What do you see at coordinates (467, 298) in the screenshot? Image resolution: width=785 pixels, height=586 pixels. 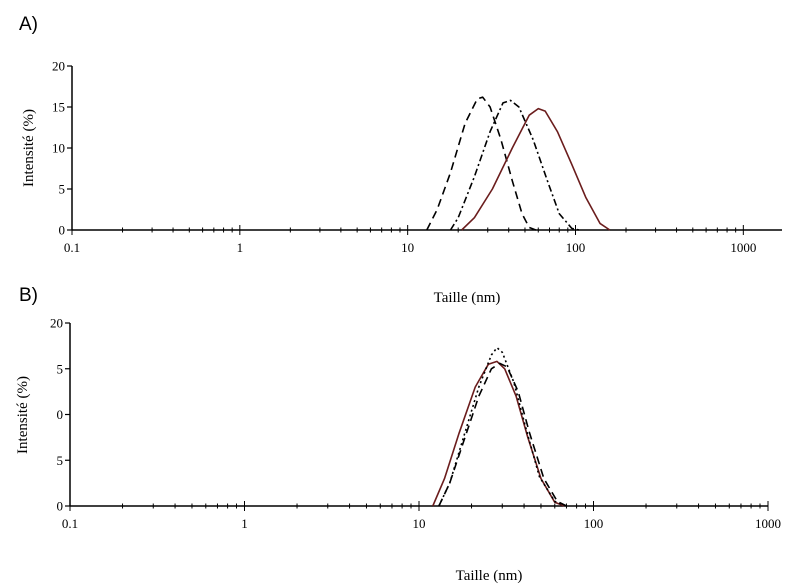 I see `panel-a-x-axis-title: Taille (nm)` at bounding box center [467, 298].